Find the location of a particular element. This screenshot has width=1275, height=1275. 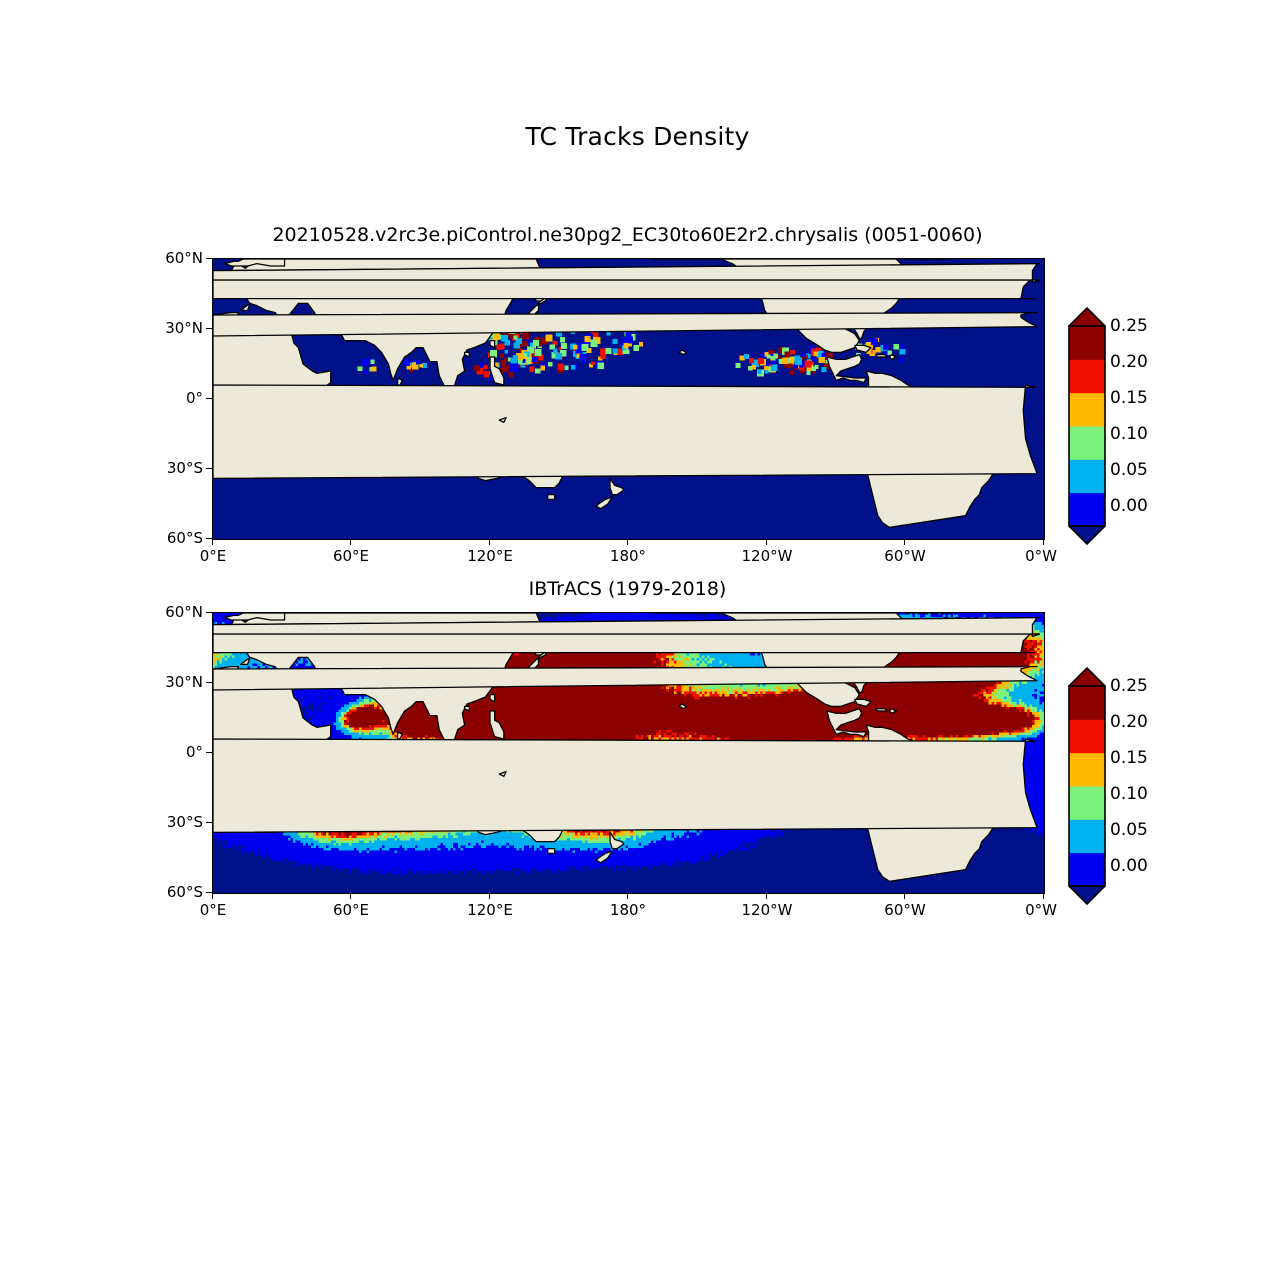

obs-xtick-1: 60°E is located at coordinates (351, 910).